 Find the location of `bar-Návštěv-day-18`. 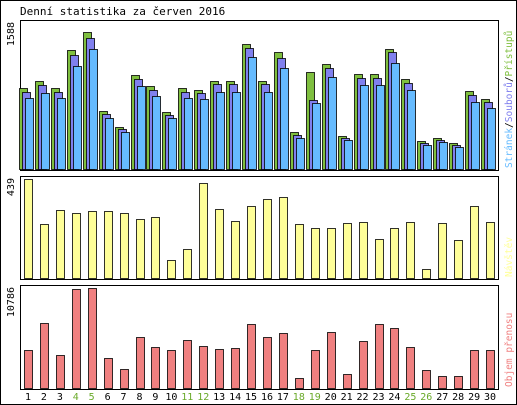

bar-Návštěv-day-18 is located at coordinates (299, 251).